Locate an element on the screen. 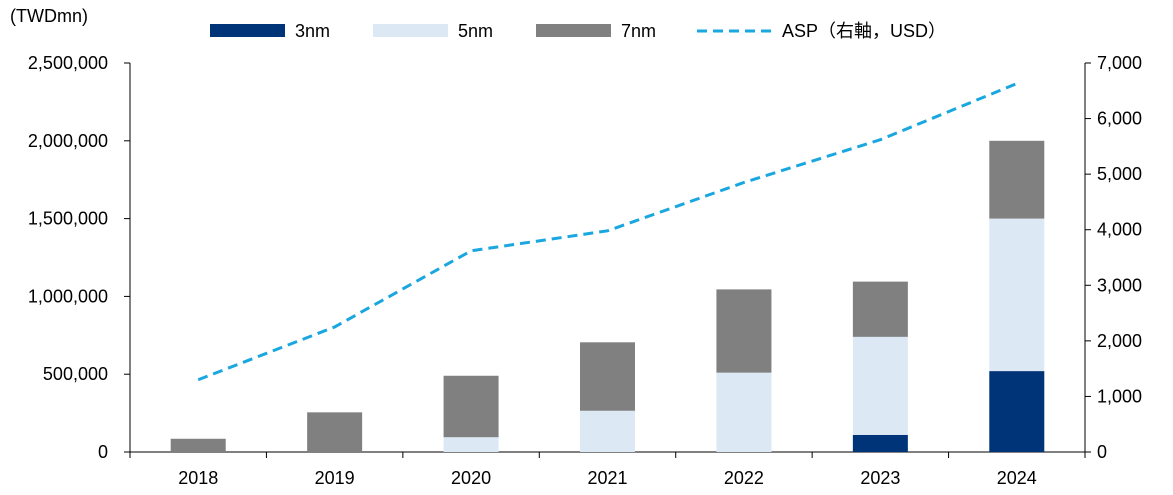  bar-7nm-2021 is located at coordinates (607, 376).